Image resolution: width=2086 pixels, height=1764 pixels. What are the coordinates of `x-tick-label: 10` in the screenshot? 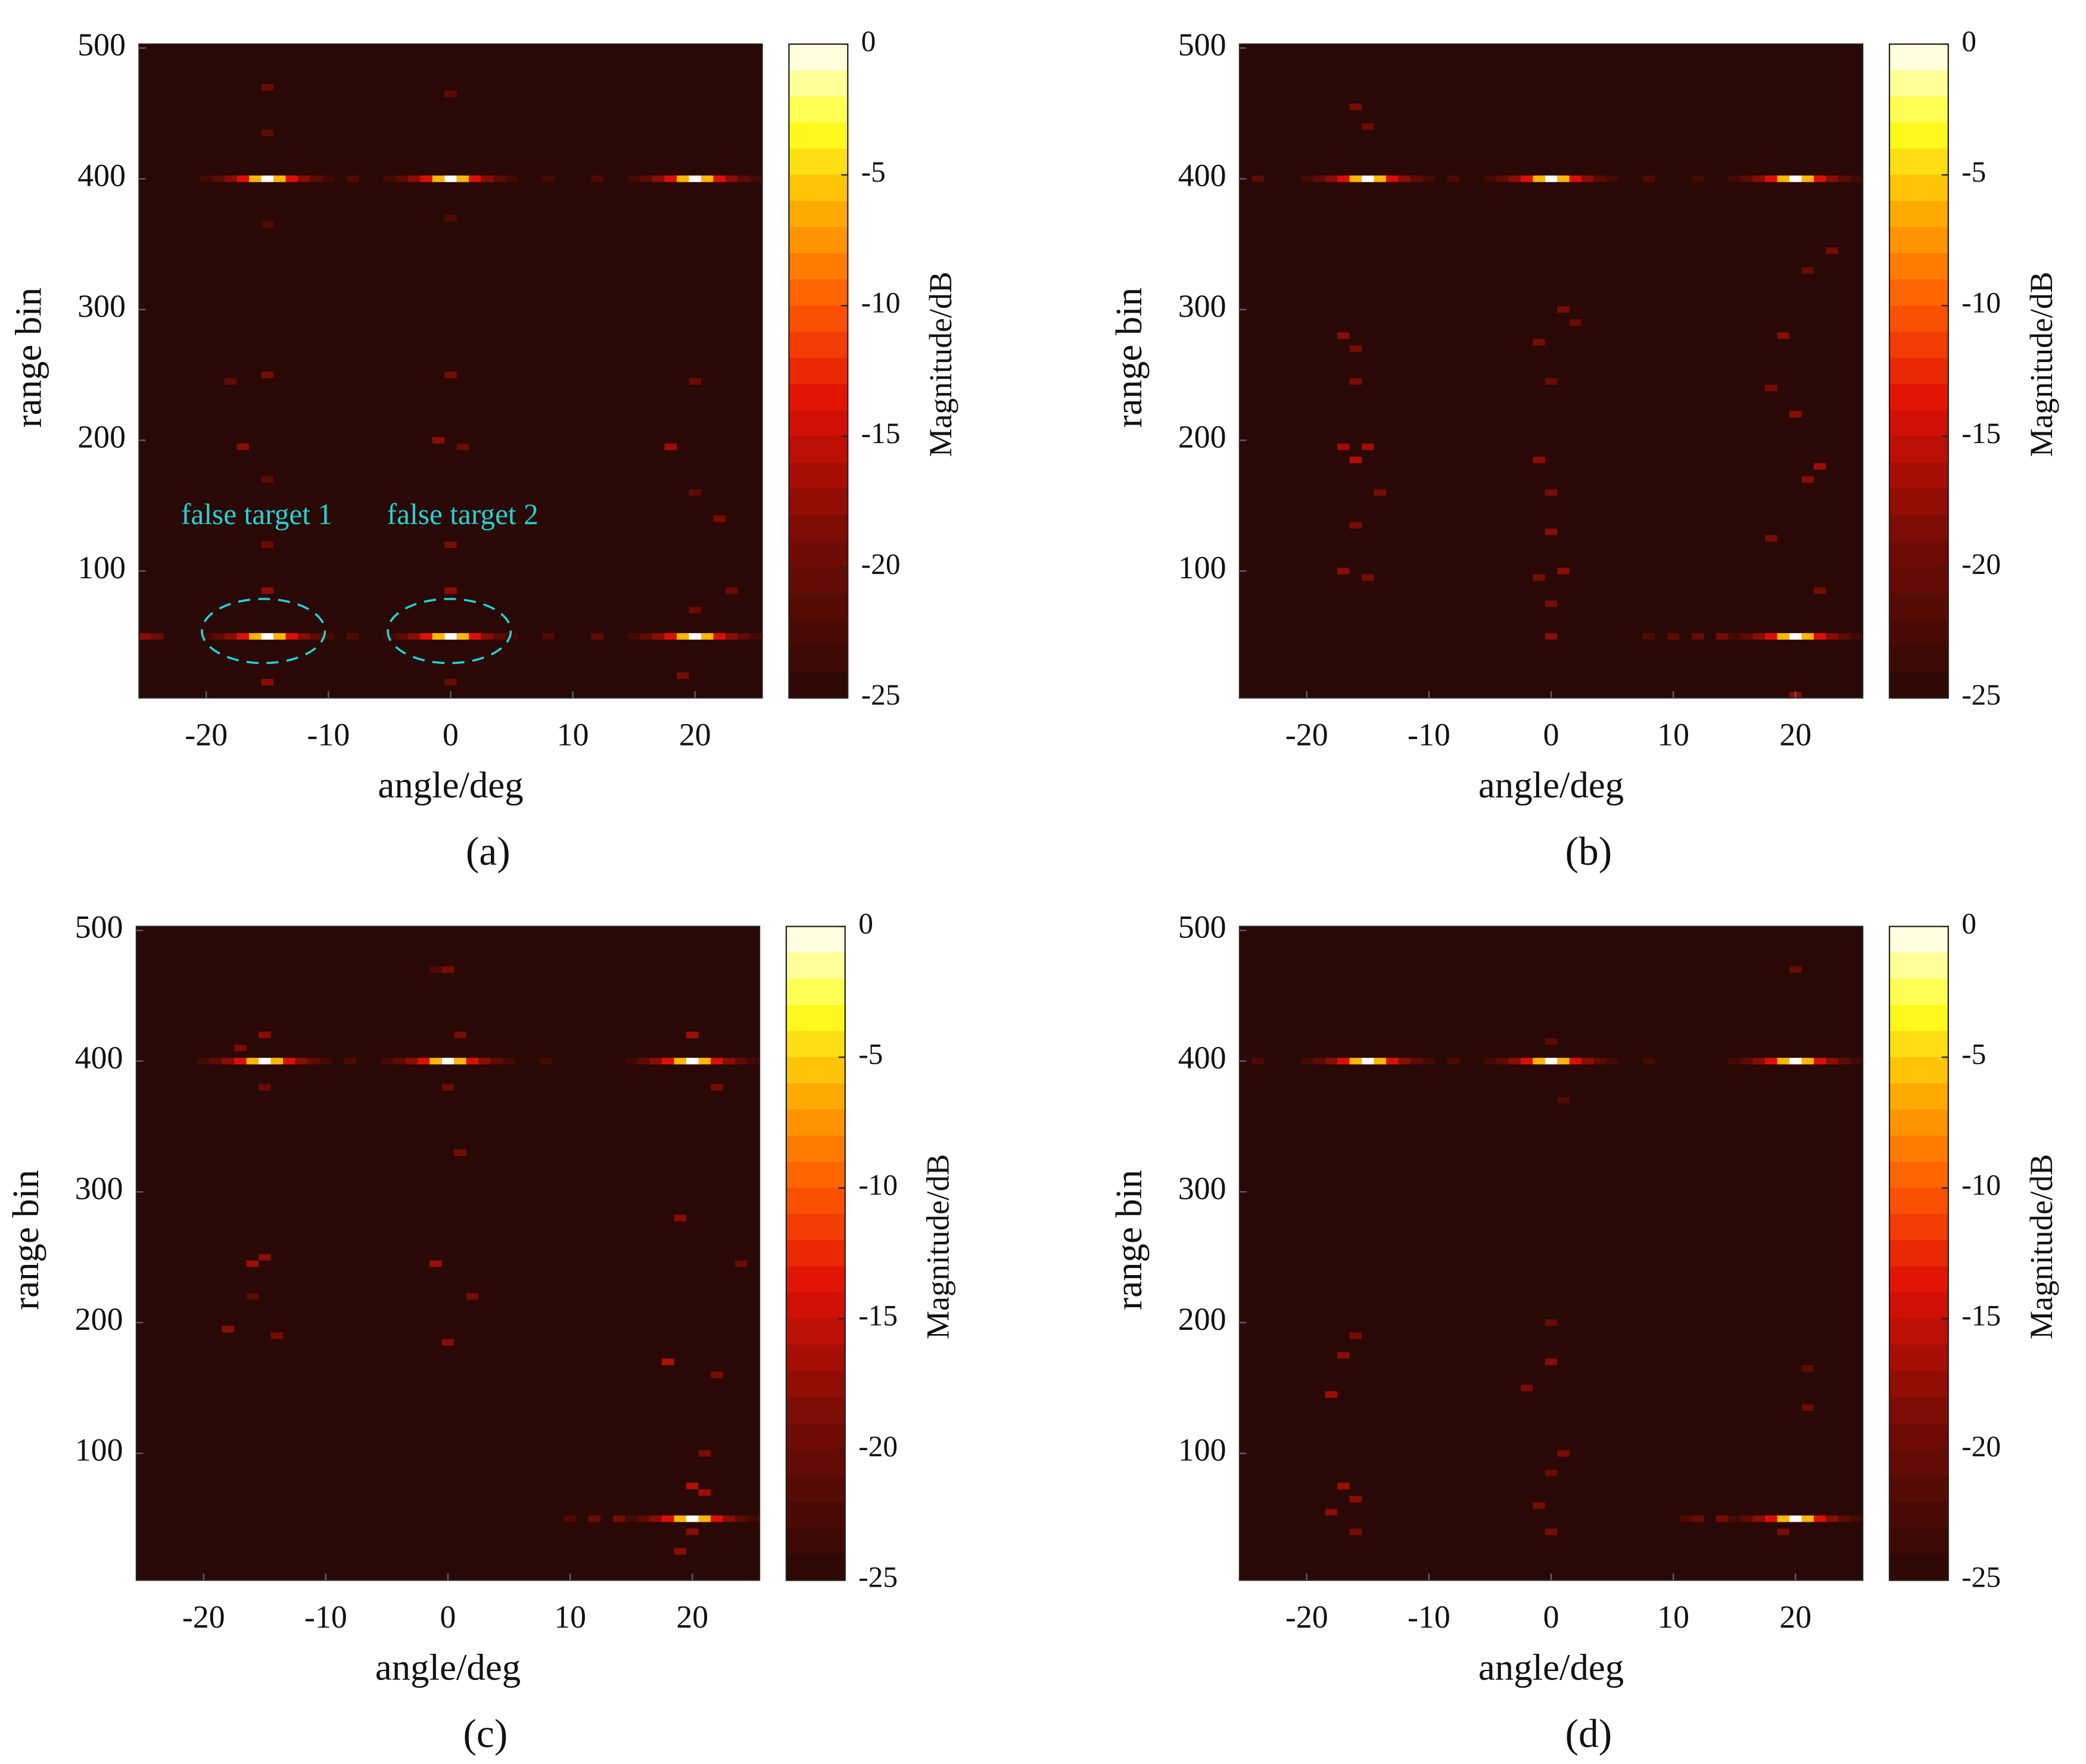 It's located at (1673, 1617).